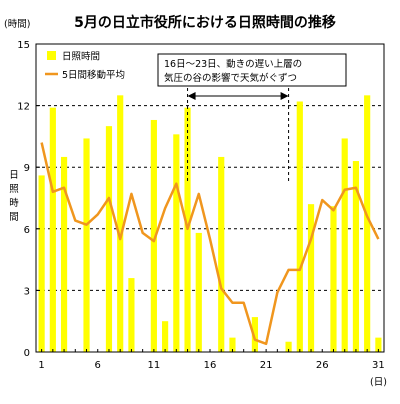 Image resolution: width=400 pixels, height=404 pixels. What do you see at coordinates (27, 230) in the screenshot?
I see `y-tick-label-6: 6` at bounding box center [27, 230].